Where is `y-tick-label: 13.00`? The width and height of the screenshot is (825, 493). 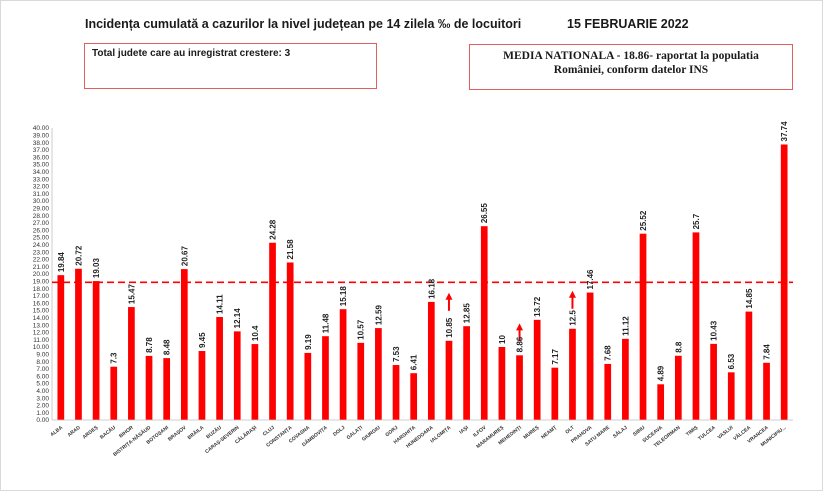 y-tick-label: 13.00 is located at coordinates (41, 325).